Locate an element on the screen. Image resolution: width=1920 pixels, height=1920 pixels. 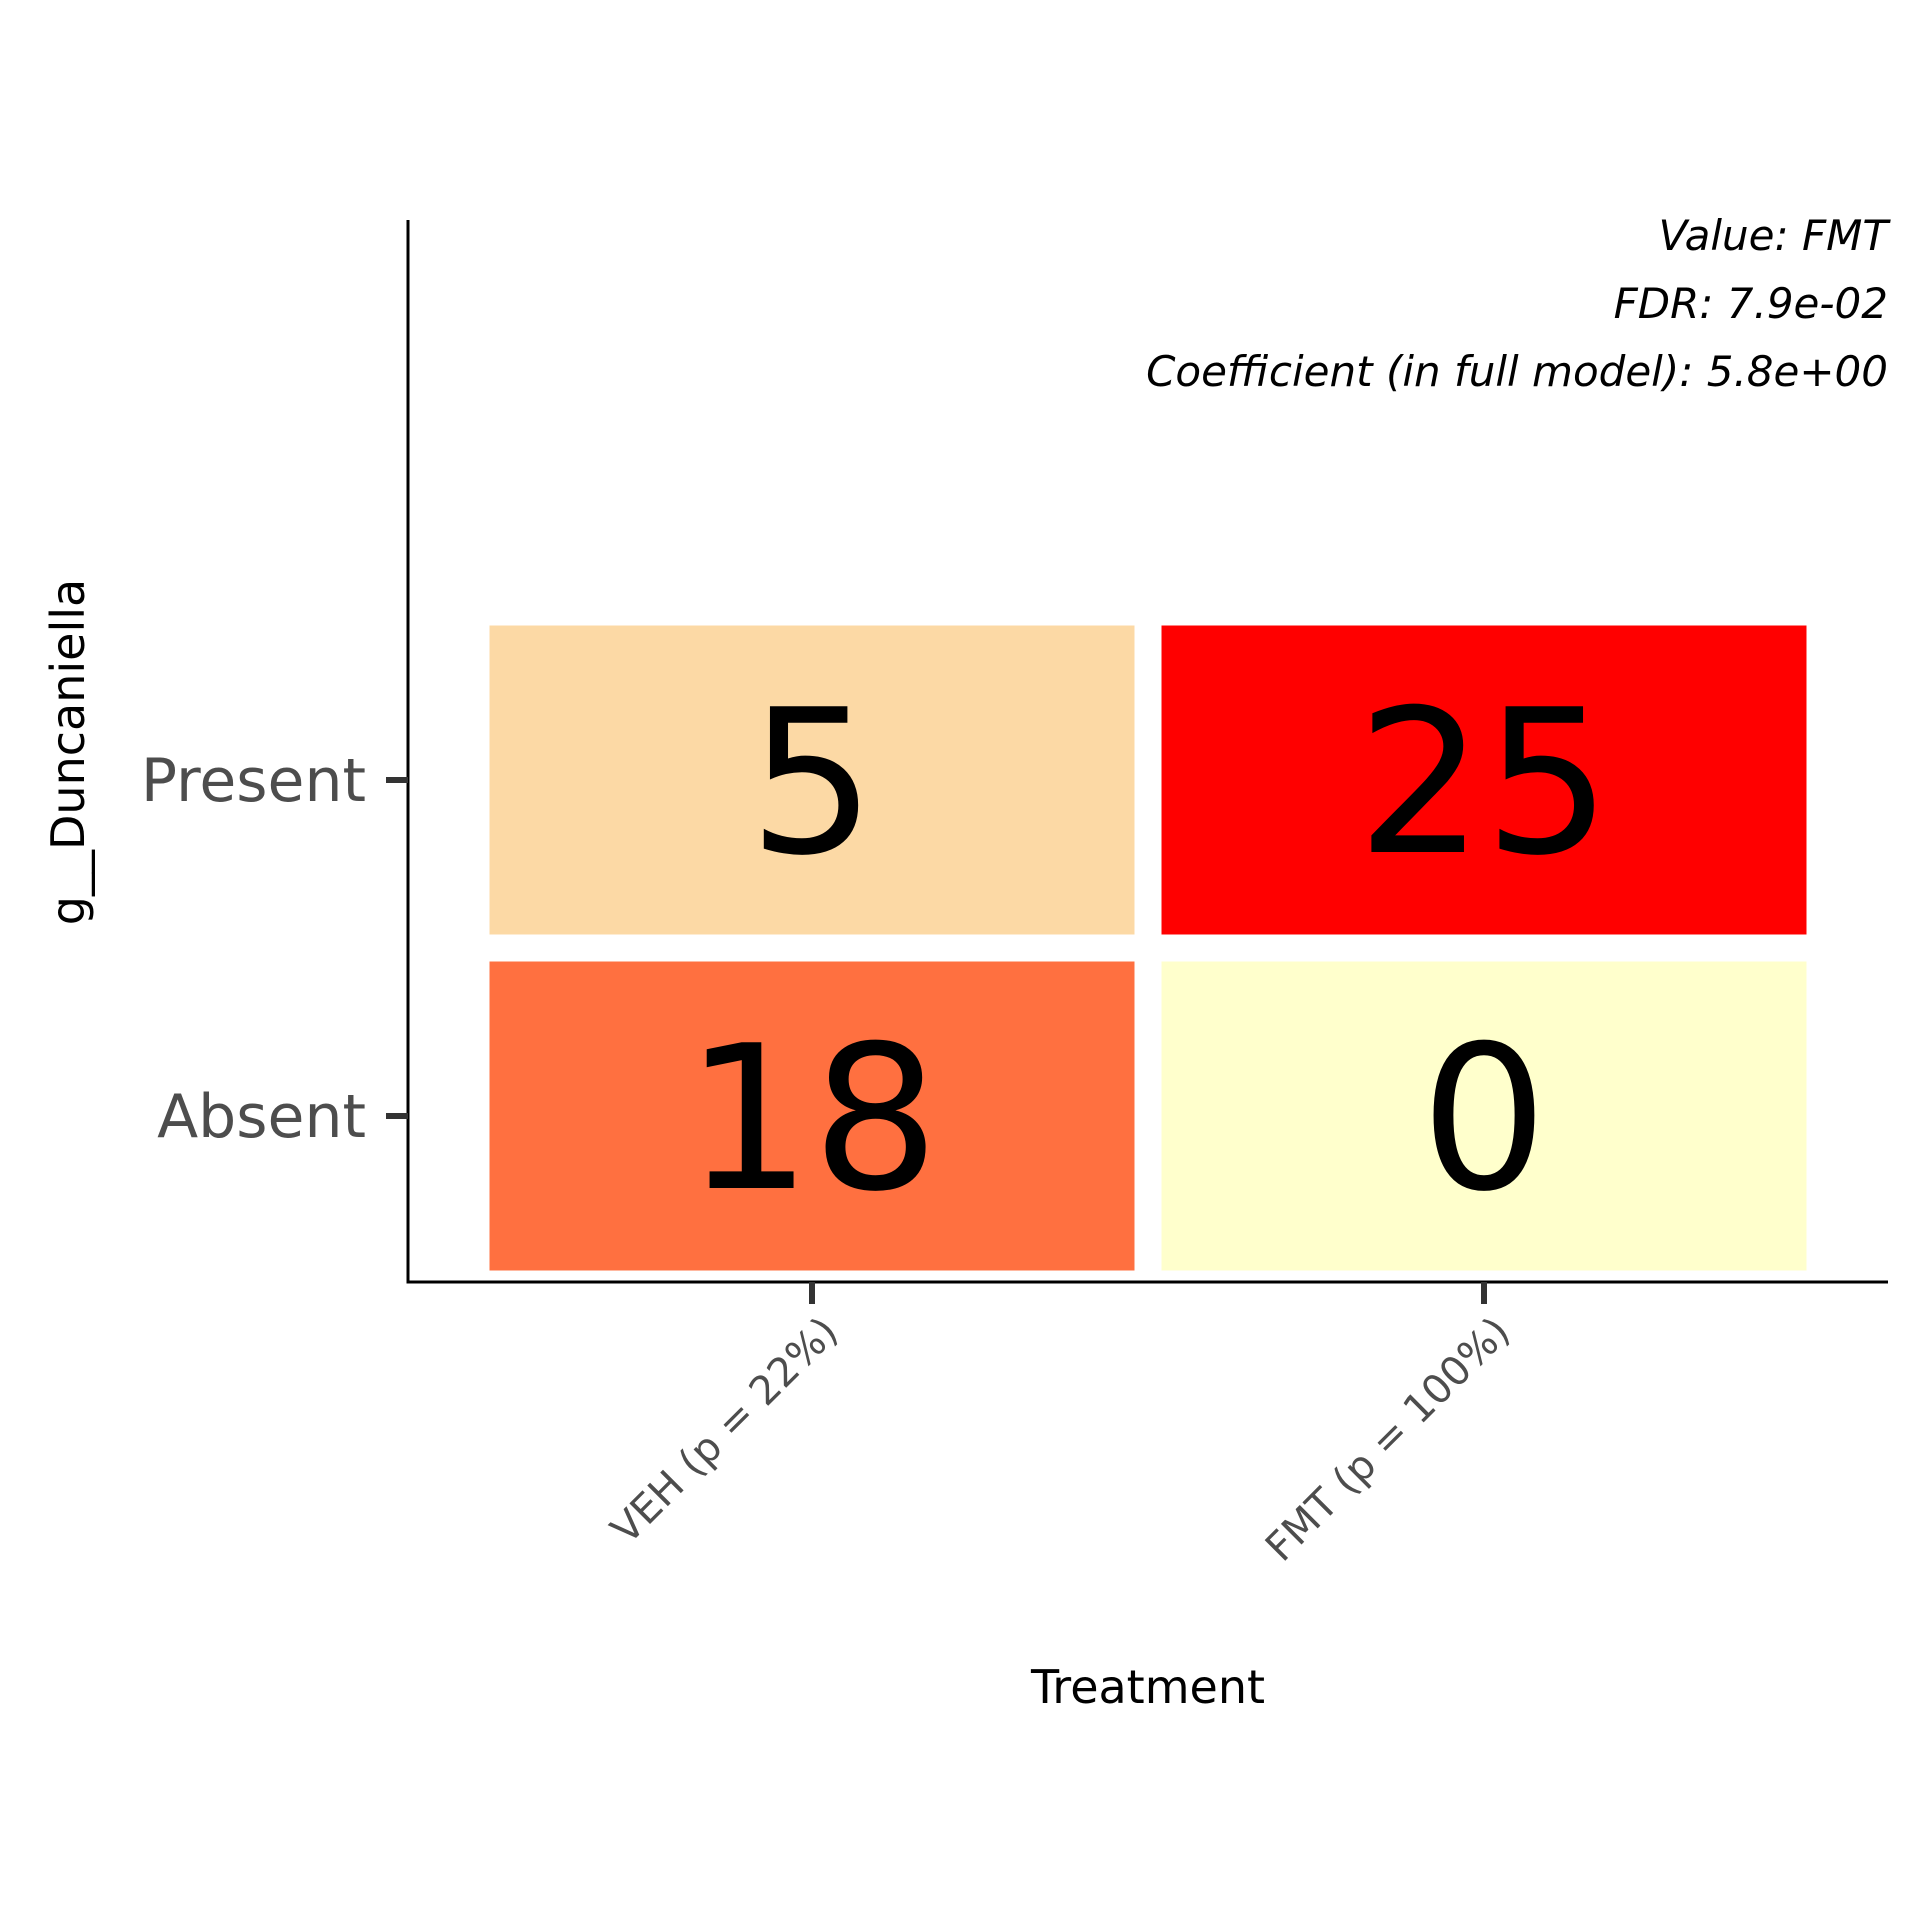
cell-value-label: 18 is located at coordinates (812, 1119).